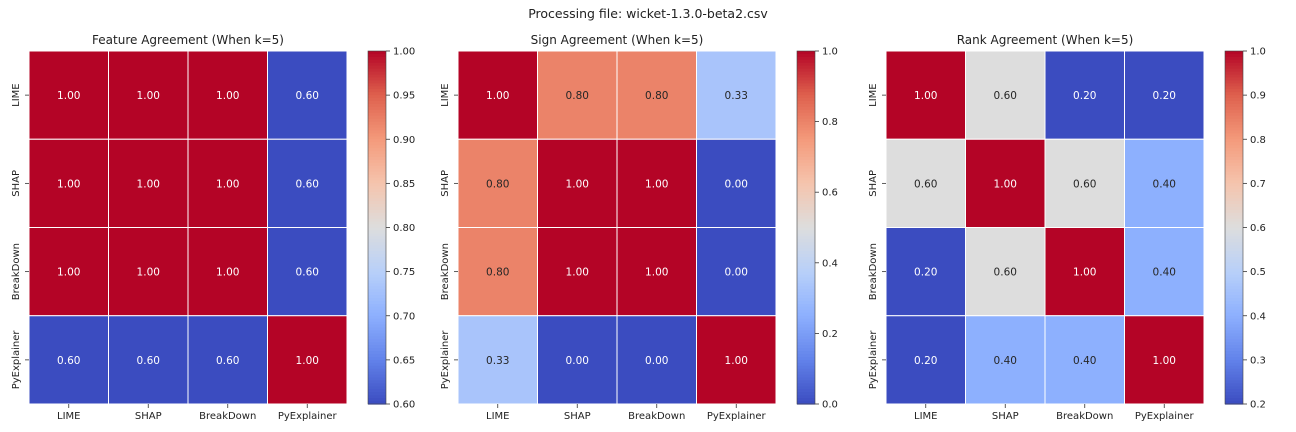 This screenshot has height=432, width=1296. What do you see at coordinates (1258, 405) in the screenshot?
I see `colorbar-tick-label: 0.2` at bounding box center [1258, 405].